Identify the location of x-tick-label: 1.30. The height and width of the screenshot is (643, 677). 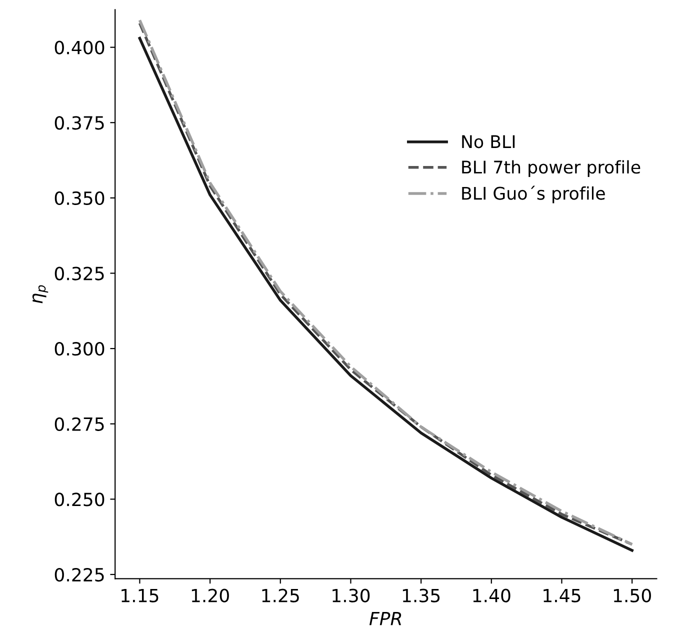
(351, 595).